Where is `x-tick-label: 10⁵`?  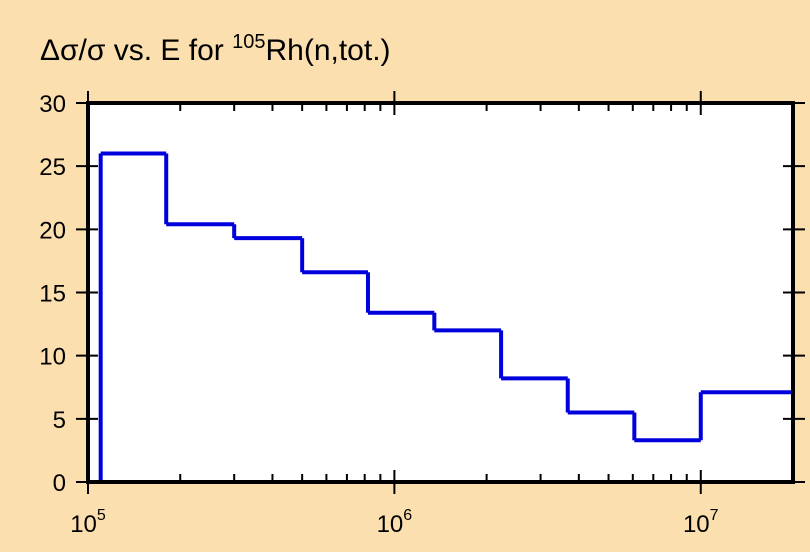
x-tick-label: 10⁵ is located at coordinates (88, 522).